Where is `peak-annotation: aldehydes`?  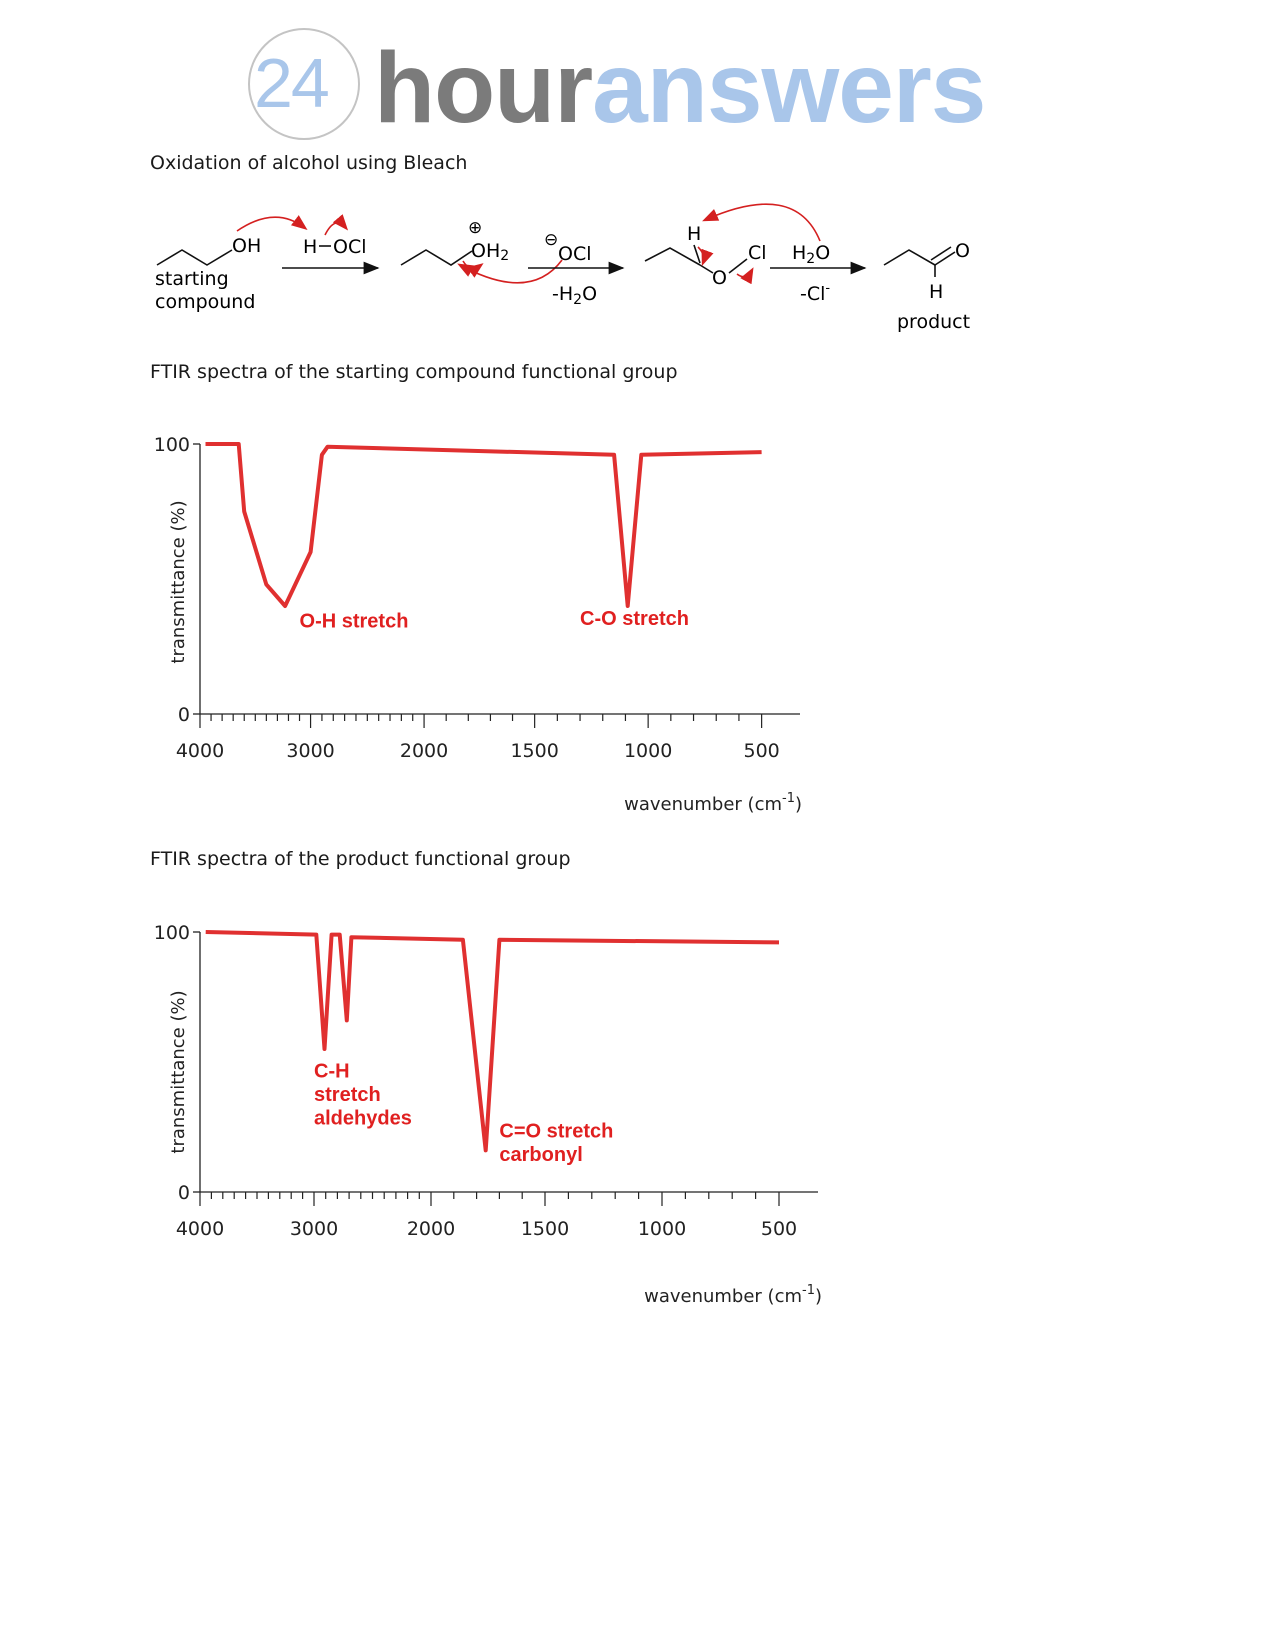 peak-annotation: aldehydes is located at coordinates (363, 1118).